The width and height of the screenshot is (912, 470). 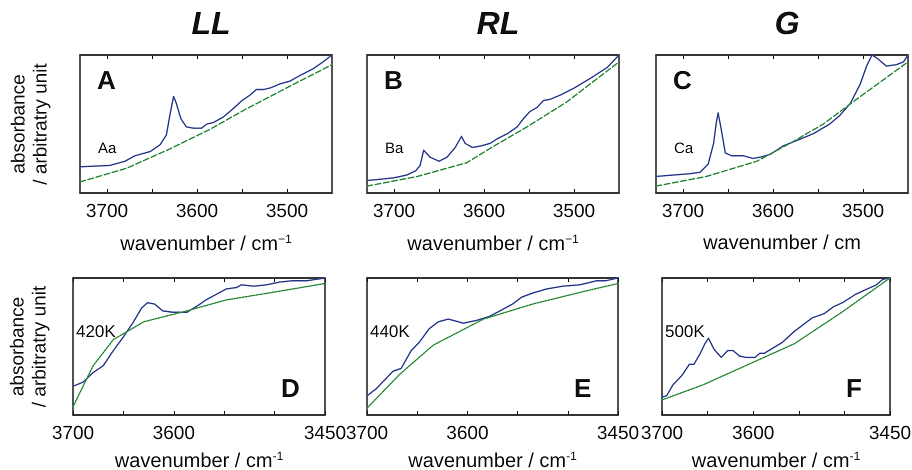 What do you see at coordinates (498, 23) in the screenshot?
I see `chart-title: RL` at bounding box center [498, 23].